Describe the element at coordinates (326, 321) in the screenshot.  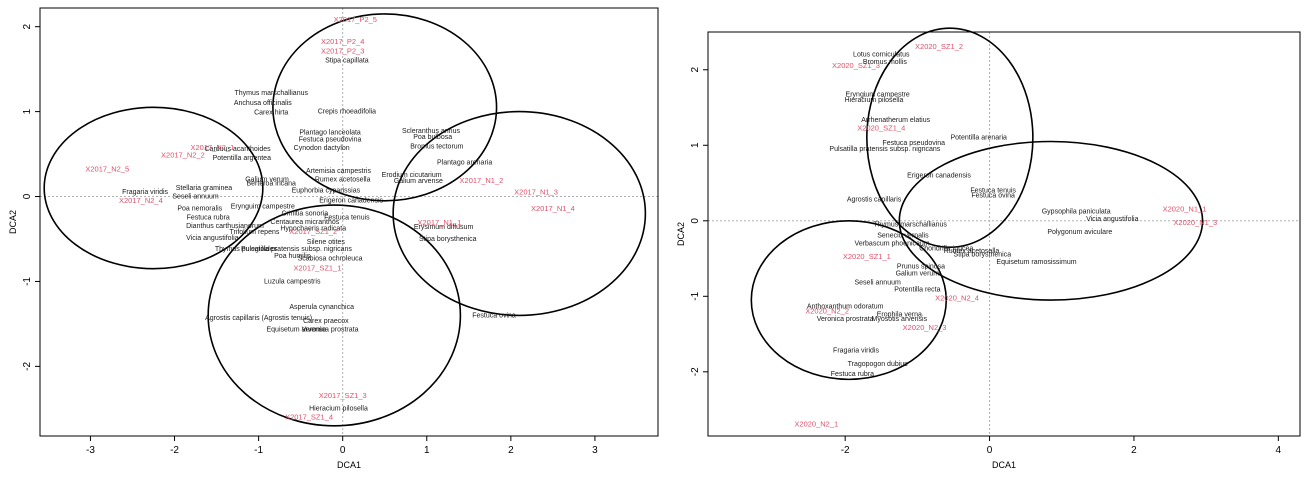
I see `species-label: Carex praecox` at that location.